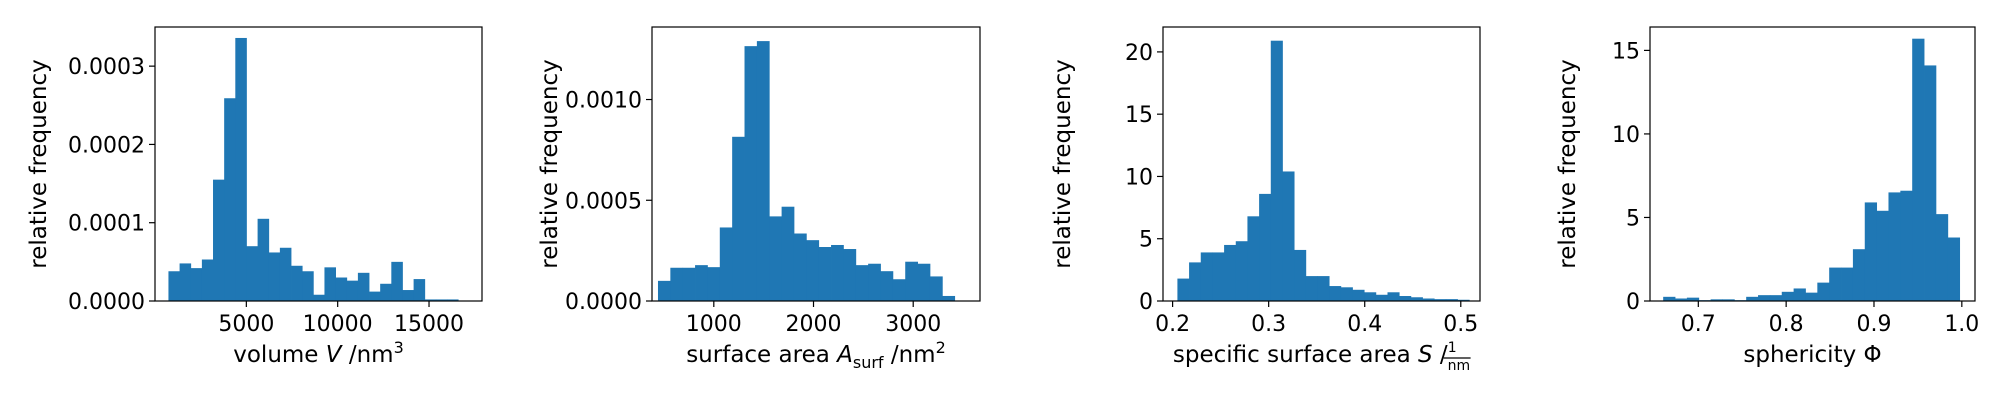 The height and width of the screenshot is (400, 2000). Describe the element at coordinates (814, 324) in the screenshot. I see `x-tick-label: 2000` at that location.